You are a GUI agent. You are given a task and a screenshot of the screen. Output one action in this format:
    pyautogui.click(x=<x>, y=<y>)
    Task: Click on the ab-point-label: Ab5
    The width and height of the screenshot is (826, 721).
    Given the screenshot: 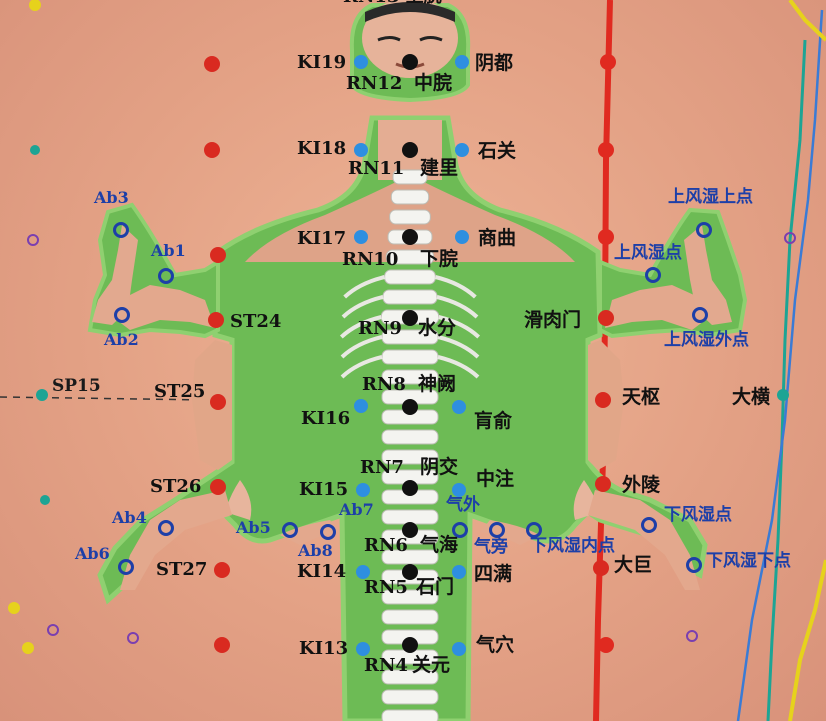 What is the action you would take?
    pyautogui.click(x=253, y=527)
    